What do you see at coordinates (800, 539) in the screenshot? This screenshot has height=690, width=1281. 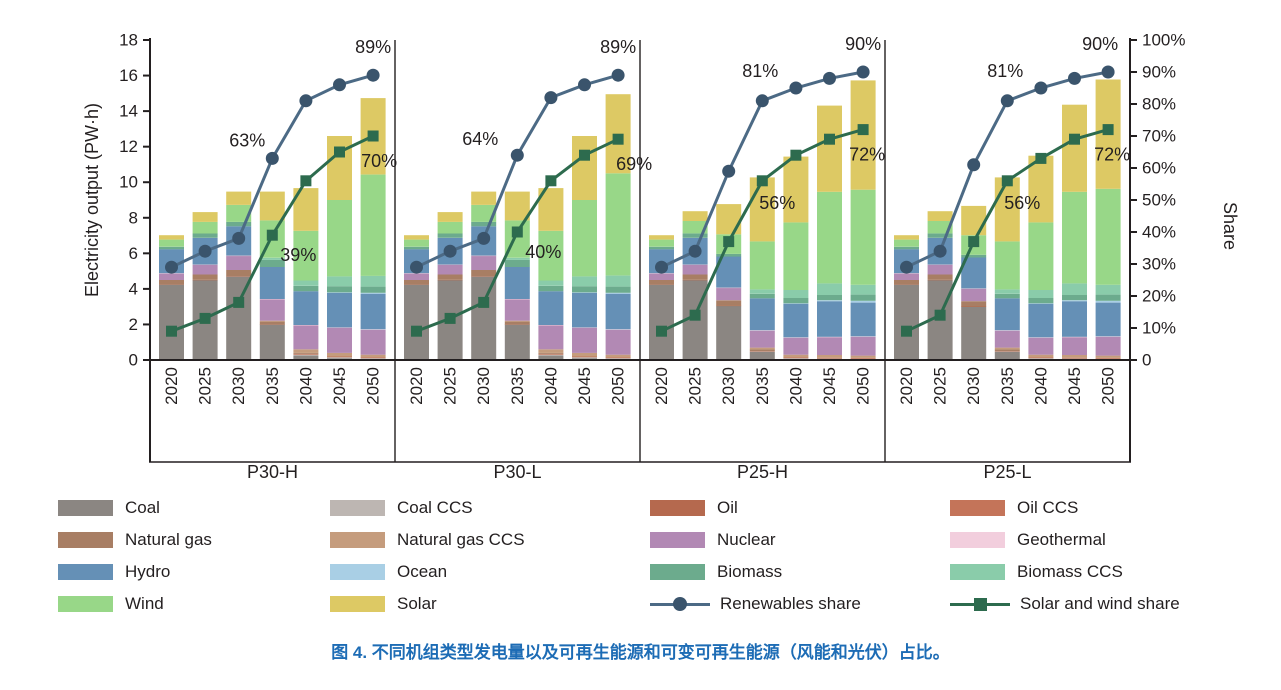 I see `legend-item-nuclear: Nuclear` at bounding box center [800, 539].